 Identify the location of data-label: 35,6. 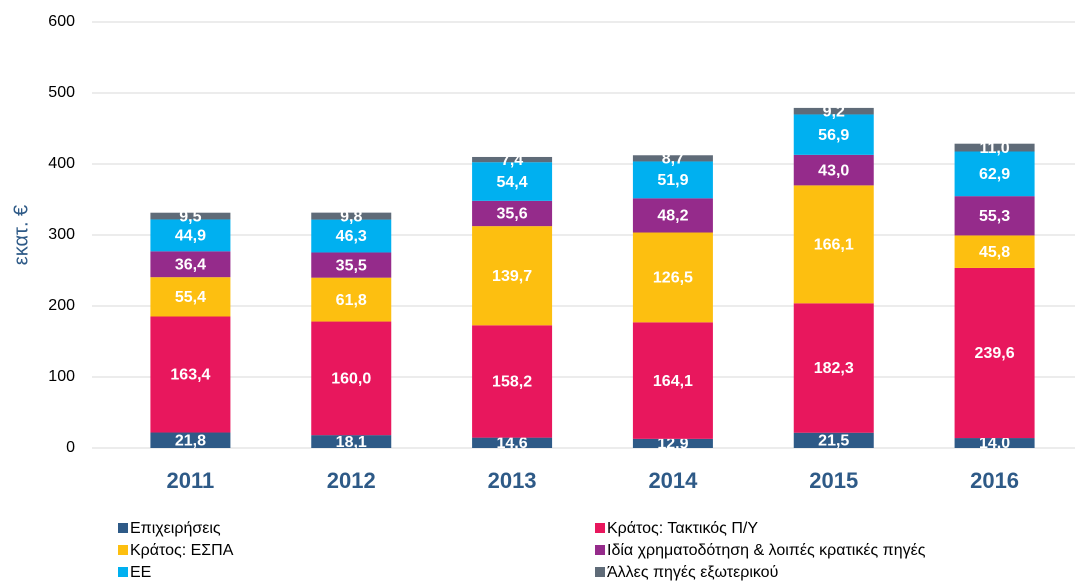
(512, 214).